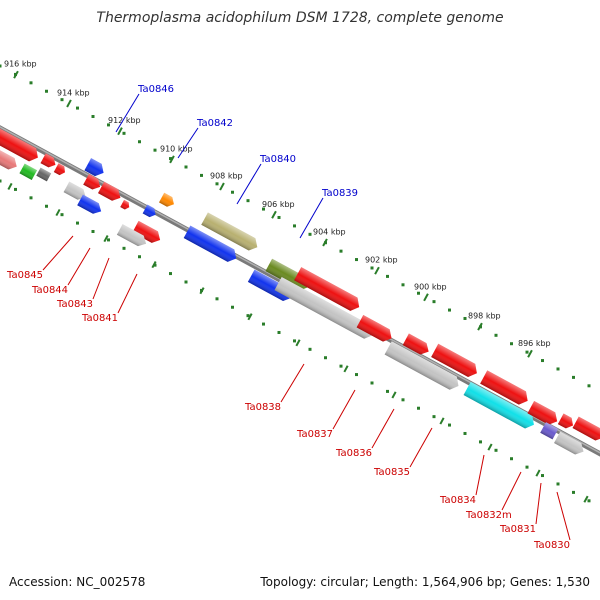  Describe the element at coordinates (226, 176) in the screenshot. I see `scale-tick-label: 908 kbp` at that location.